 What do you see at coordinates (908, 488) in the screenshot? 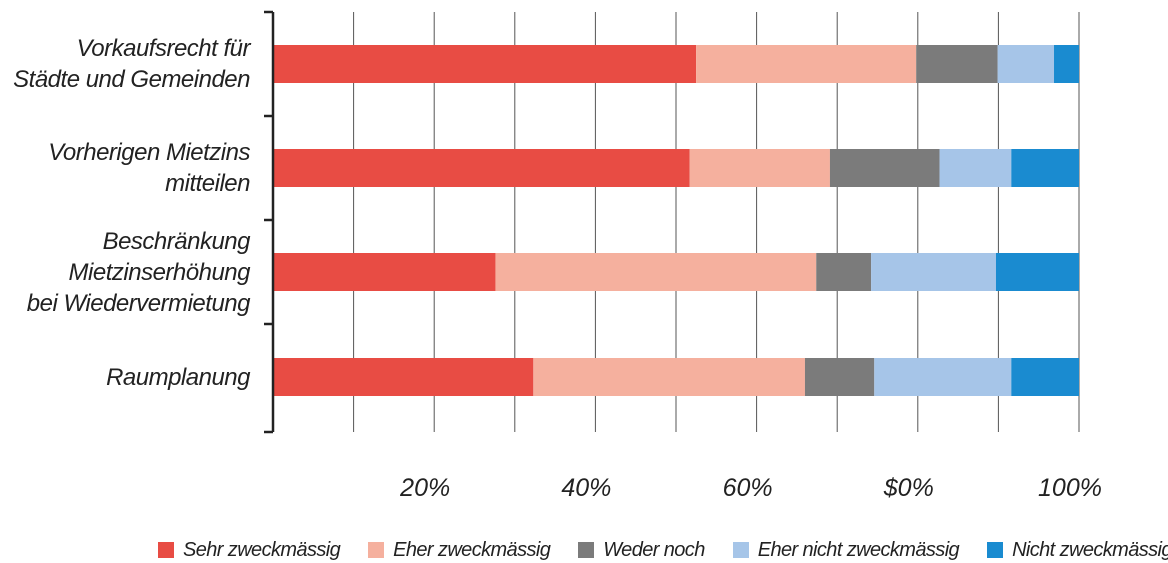
I see `x-tick-label: $0%` at bounding box center [908, 488].